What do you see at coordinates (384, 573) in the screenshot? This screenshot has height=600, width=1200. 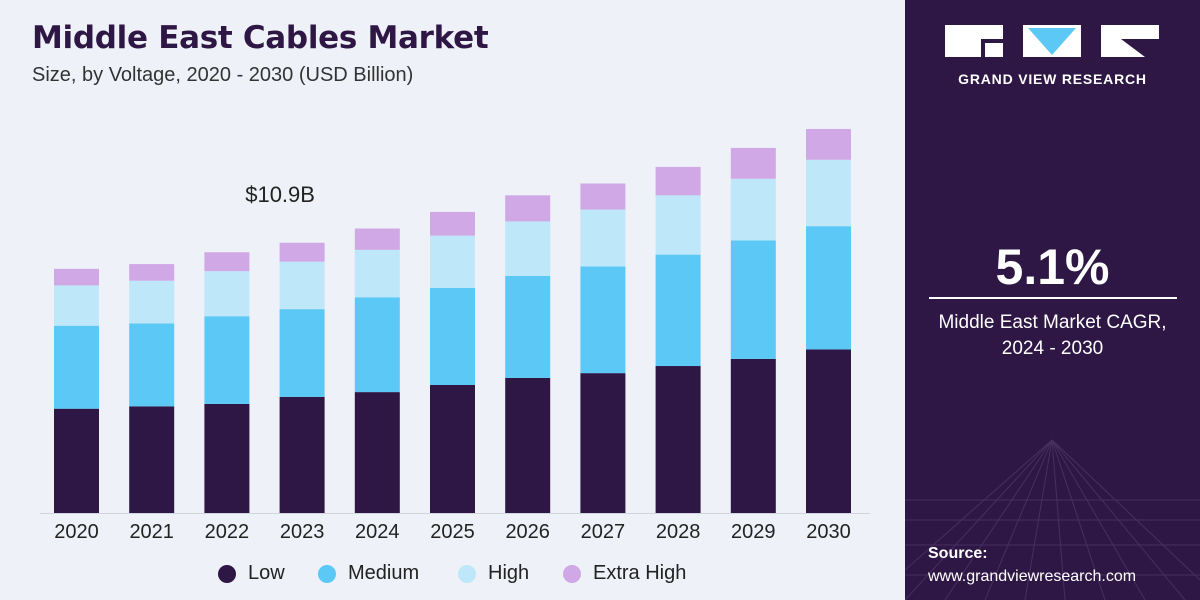 I see `legend-label: Medium` at bounding box center [384, 573].